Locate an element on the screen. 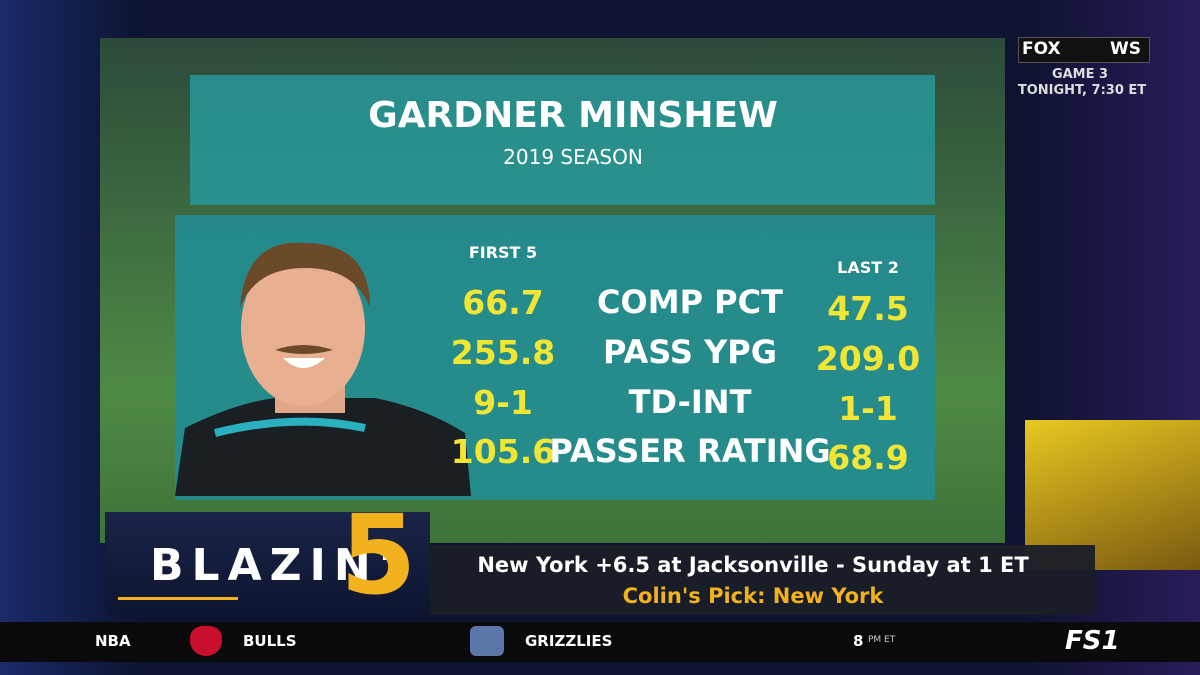 This screenshot has width=1200, height=675. promo-event: WS is located at coordinates (1125, 49).